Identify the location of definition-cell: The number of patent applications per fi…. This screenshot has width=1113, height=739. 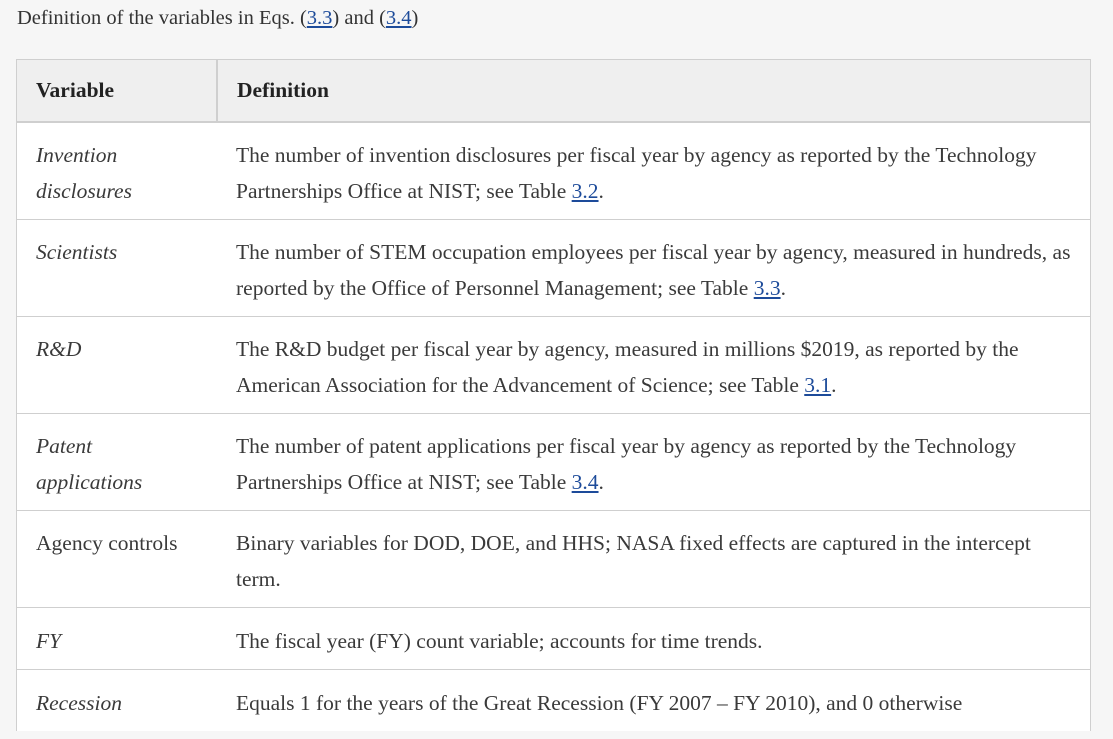
(653, 462).